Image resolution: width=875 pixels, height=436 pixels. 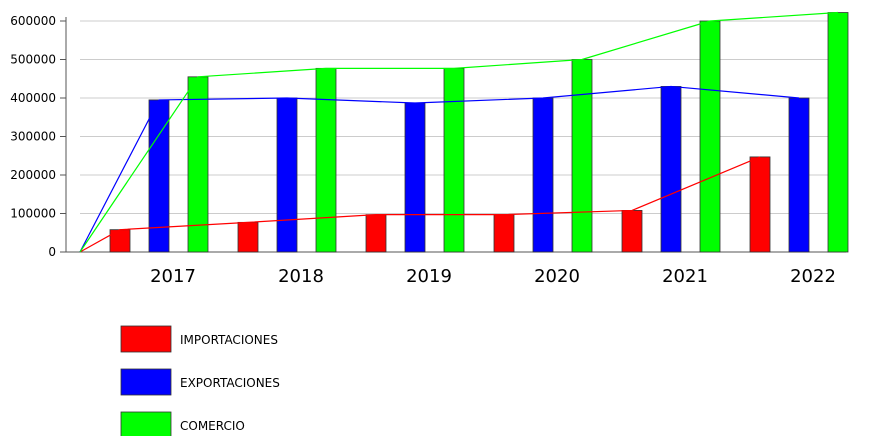 What do you see at coordinates (33, 98) in the screenshot?
I see `y-tick-label: 400000` at bounding box center [33, 98].